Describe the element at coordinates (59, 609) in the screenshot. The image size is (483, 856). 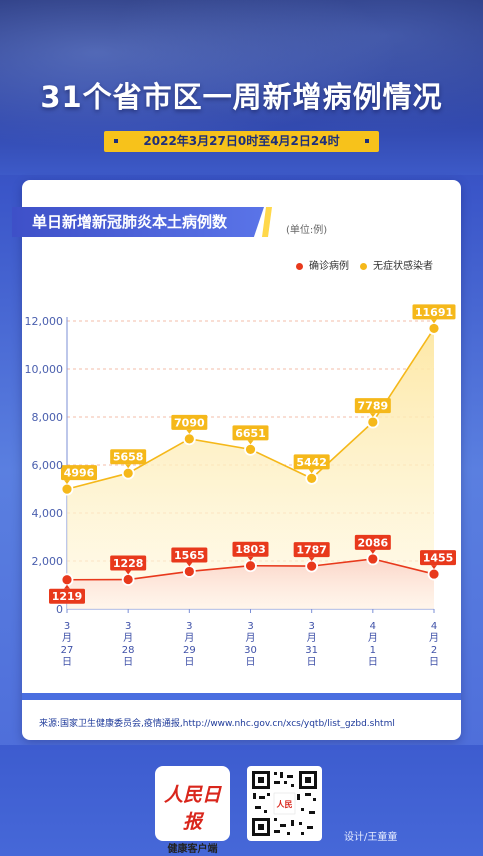
I see `y-tick-label: 0` at that location.